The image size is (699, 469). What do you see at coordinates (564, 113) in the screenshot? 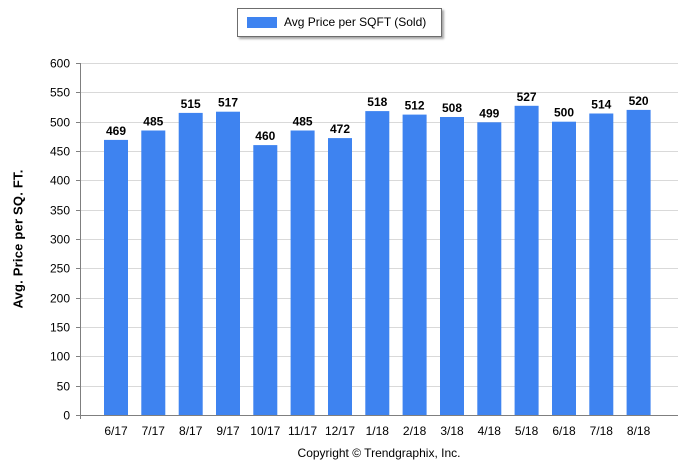
I see `data-label: 500` at bounding box center [564, 113].